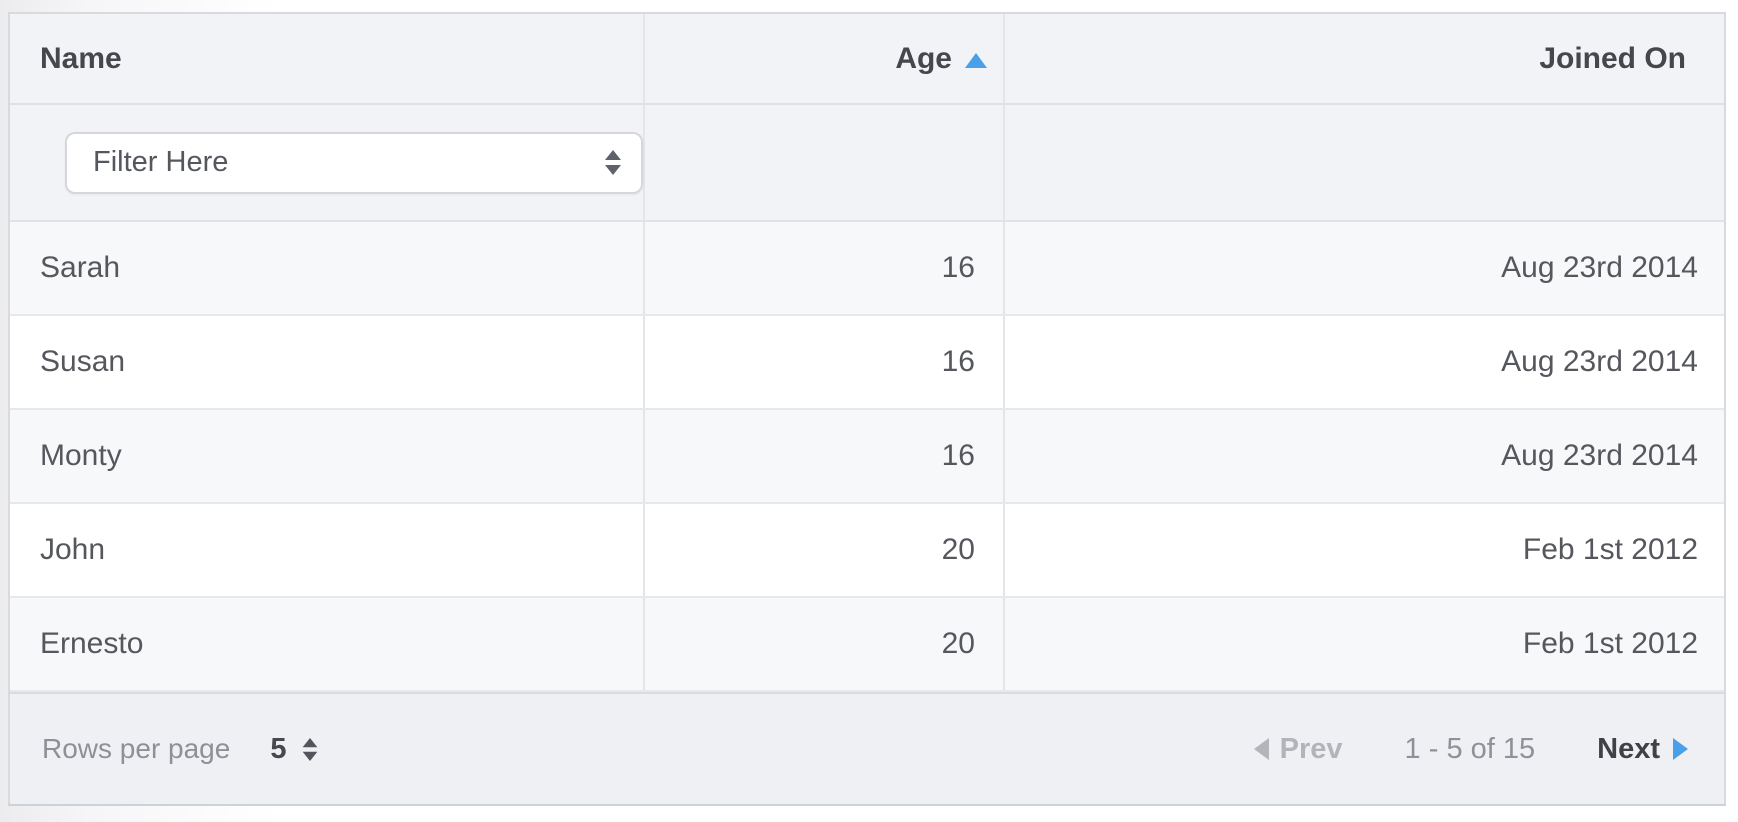  I want to click on select-stepper-icon, so click(613, 162).